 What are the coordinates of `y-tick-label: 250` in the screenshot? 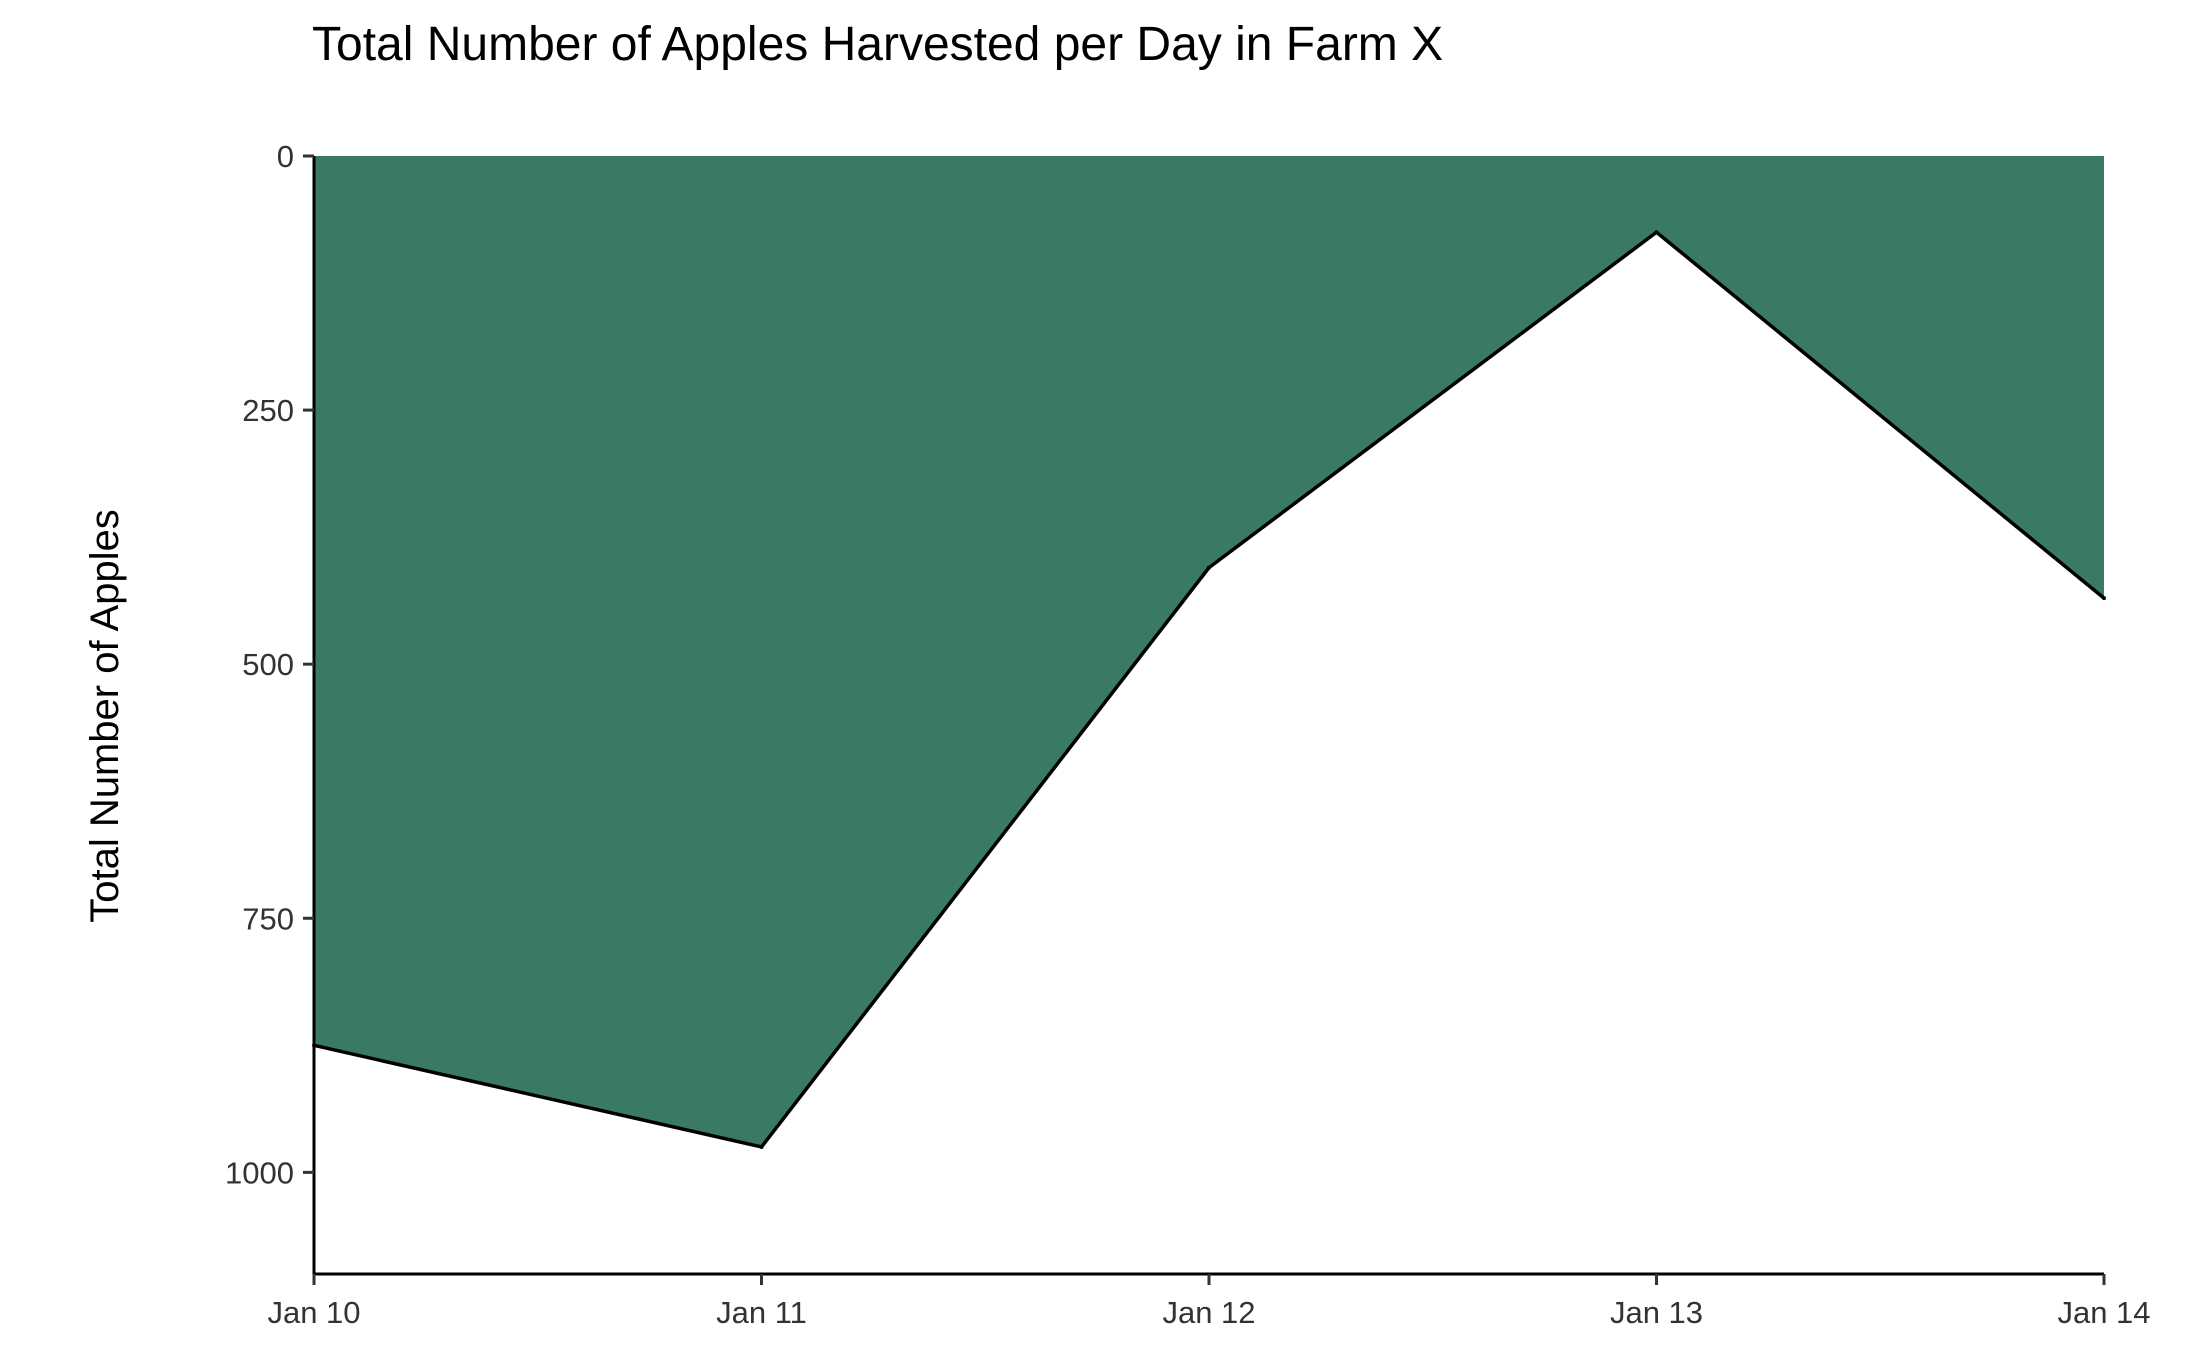 It's located at (268, 410).